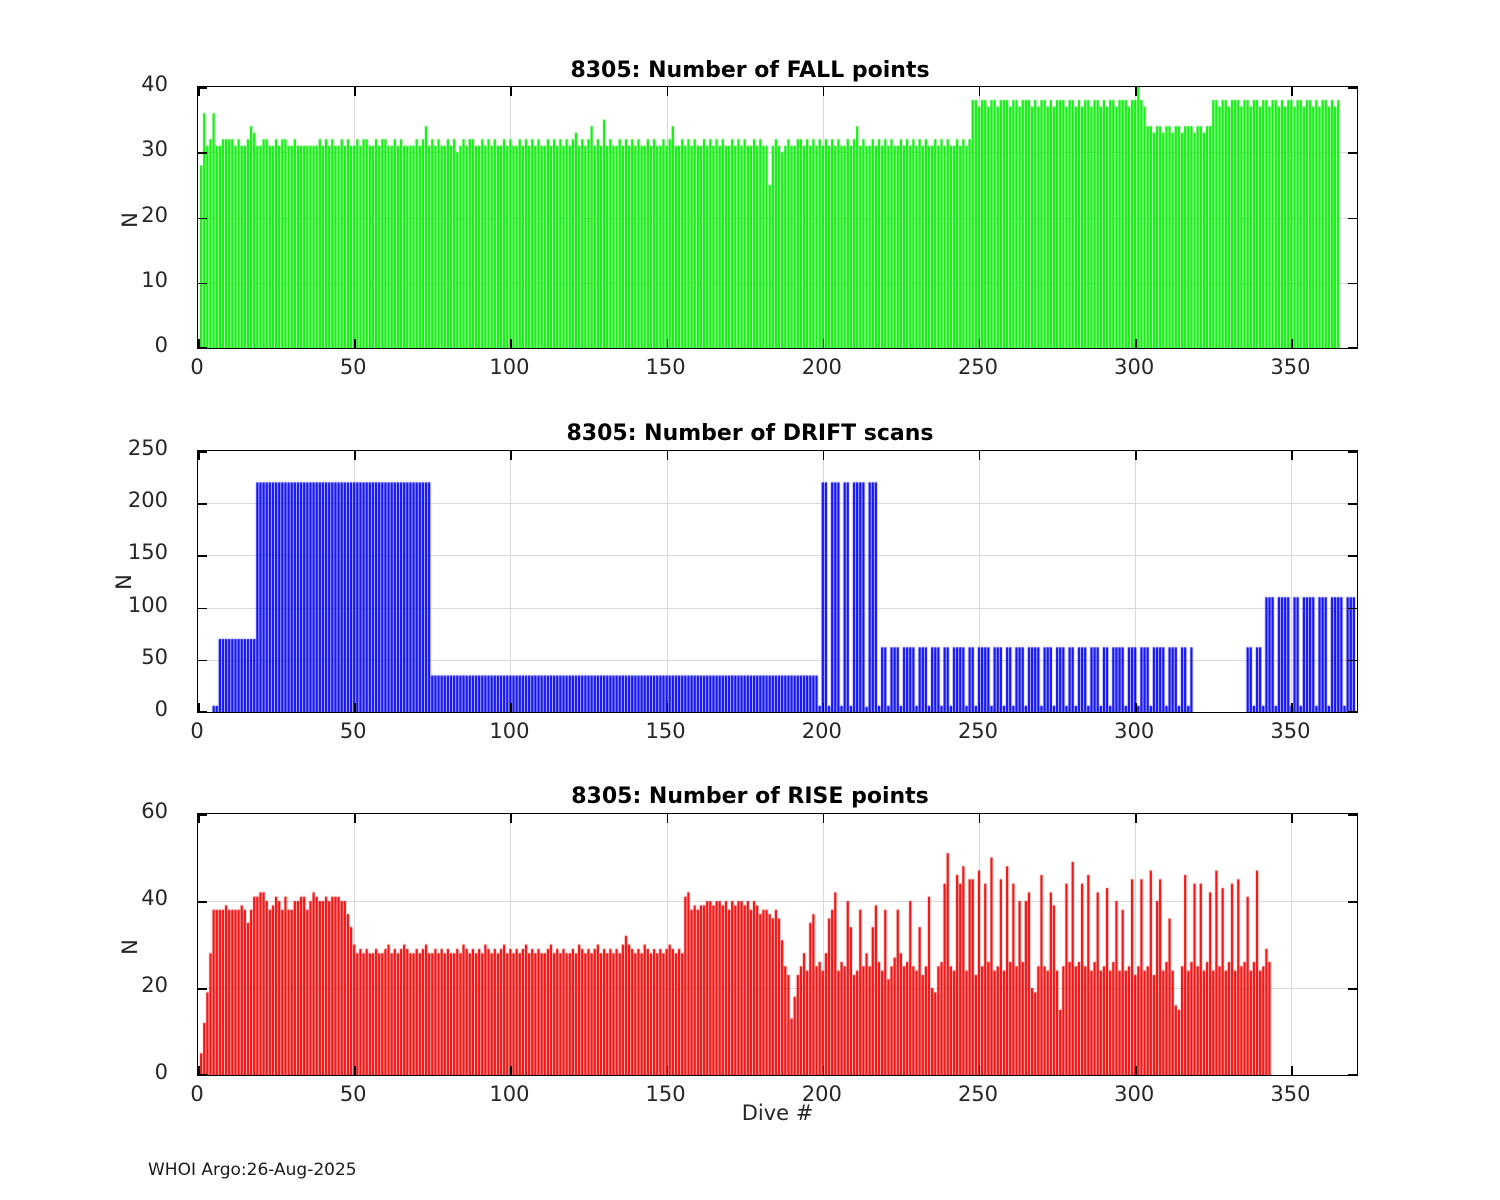 This screenshot has width=1500, height=1200. I want to click on y-tick-label: 10, so click(154, 279).